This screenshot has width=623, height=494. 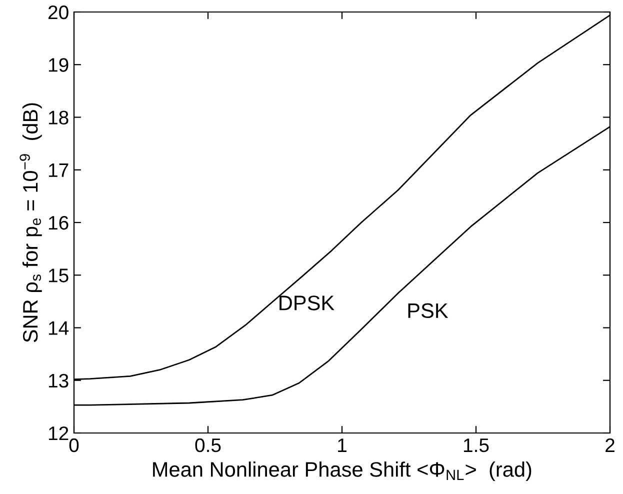 I want to click on y-tick-label: 13, so click(x=58, y=381).